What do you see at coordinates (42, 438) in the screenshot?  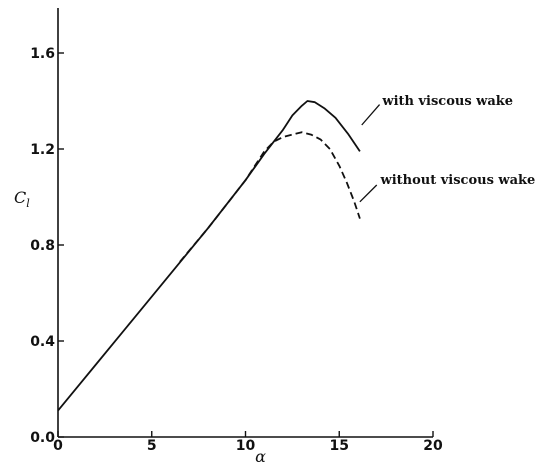 I see `y-tick-label-0.0: 0.0` at bounding box center [42, 438].